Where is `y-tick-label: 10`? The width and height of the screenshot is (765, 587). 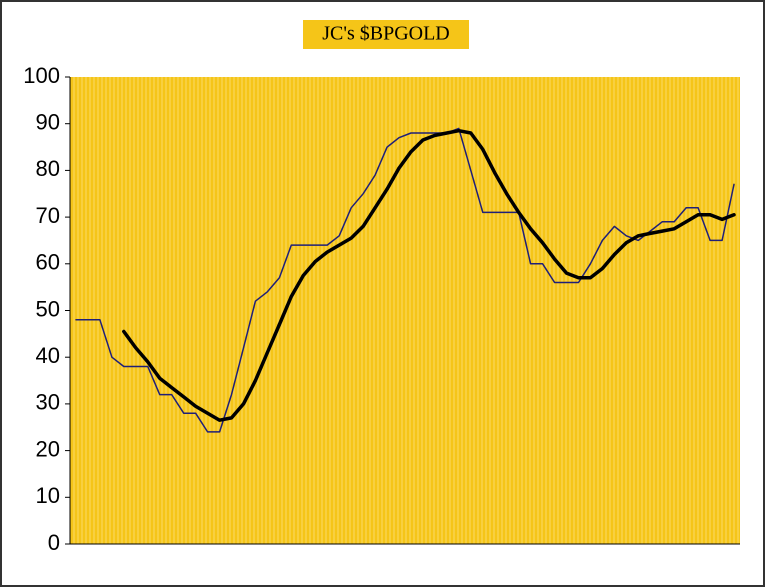 y-tick-label: 10 is located at coordinates (48, 495).